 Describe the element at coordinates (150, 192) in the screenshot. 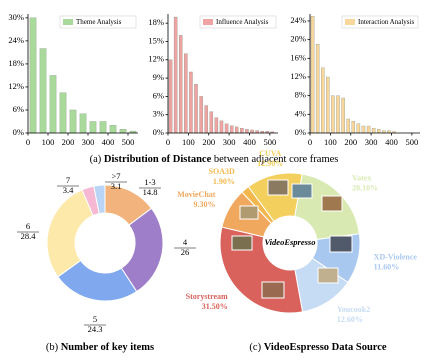

I see `value-label: 14.8` at that location.